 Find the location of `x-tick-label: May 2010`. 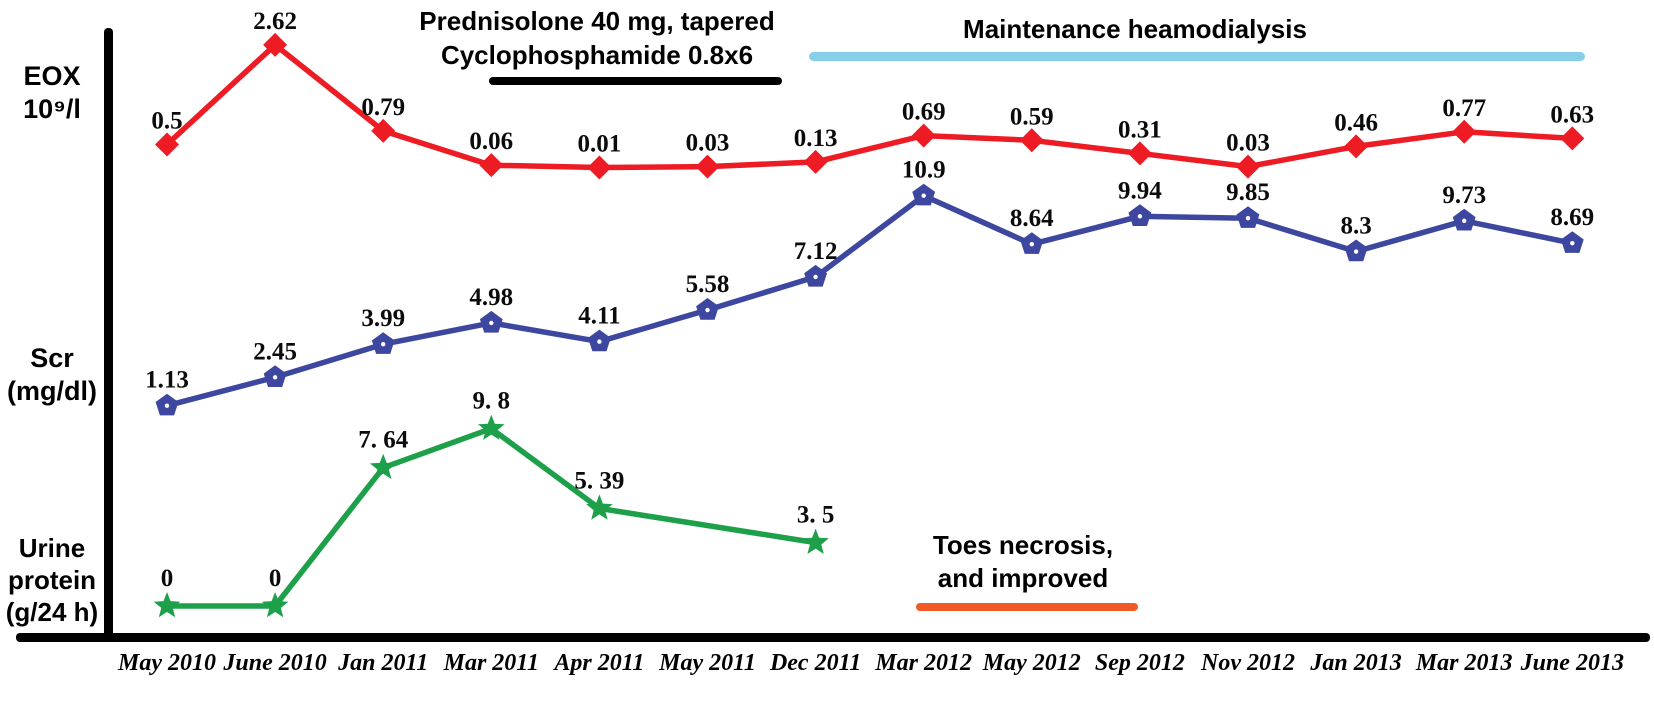

x-tick-label: May 2010 is located at coordinates (166, 663).